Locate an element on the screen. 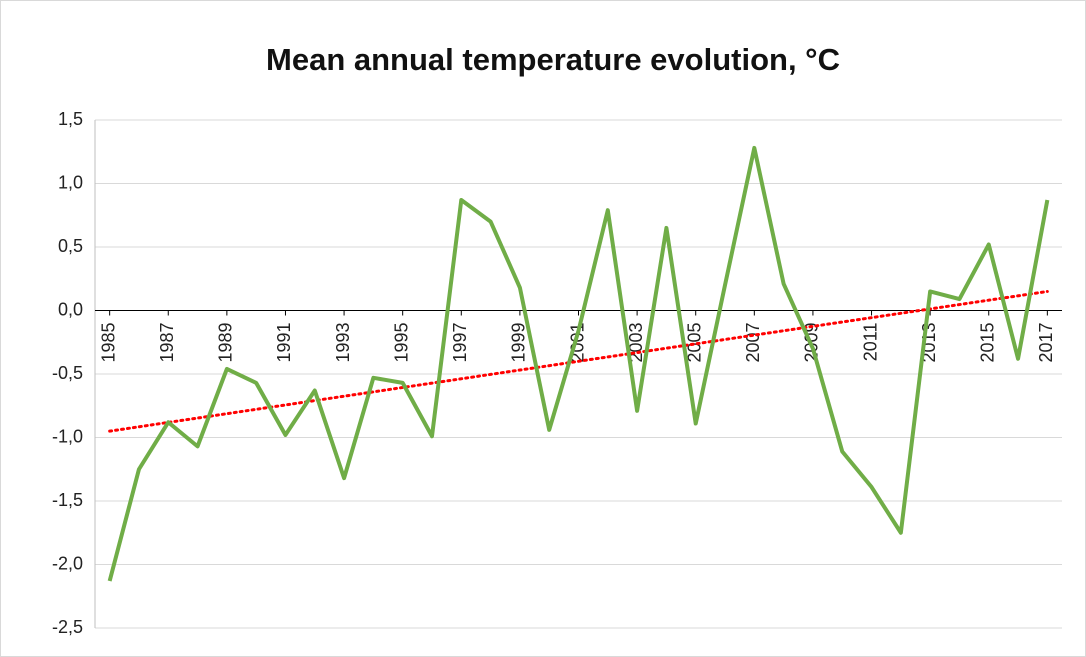 The width and height of the screenshot is (1086, 657). x-tick-label: 2015 is located at coordinates (987, 343).